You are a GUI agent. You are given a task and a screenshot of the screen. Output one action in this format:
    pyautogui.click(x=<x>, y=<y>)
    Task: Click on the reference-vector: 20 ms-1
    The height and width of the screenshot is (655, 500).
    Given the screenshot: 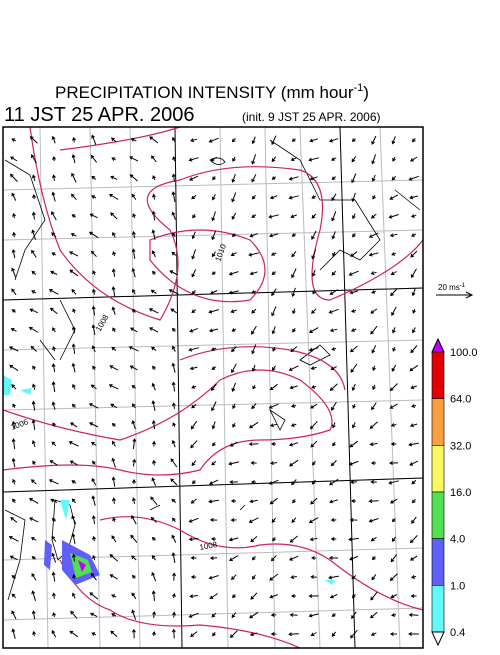 What is the action you would take?
    pyautogui.click(x=455, y=291)
    